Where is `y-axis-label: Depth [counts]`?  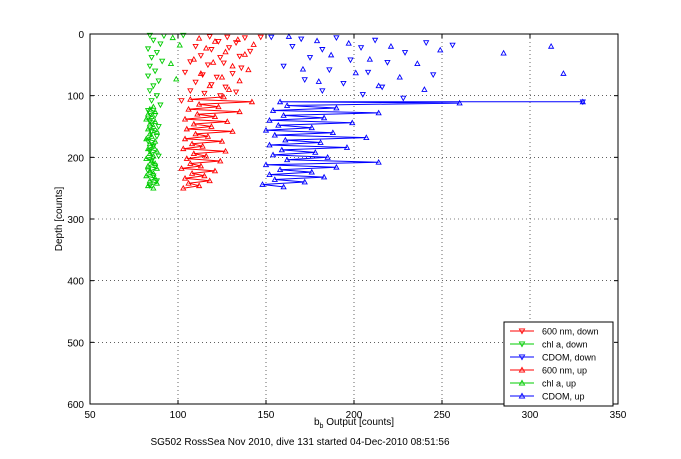 y-axis-label: Depth [counts] is located at coordinates (59, 219).